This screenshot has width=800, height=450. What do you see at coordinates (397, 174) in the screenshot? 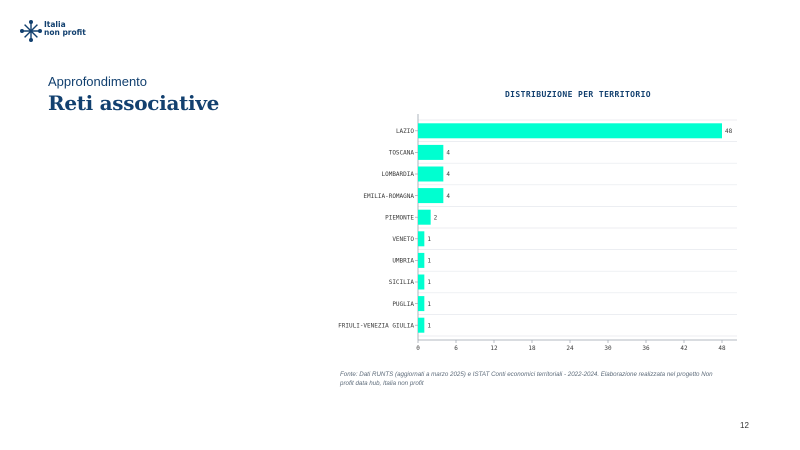
I see `y-tick-label: LOMBARDIA` at bounding box center [397, 174].